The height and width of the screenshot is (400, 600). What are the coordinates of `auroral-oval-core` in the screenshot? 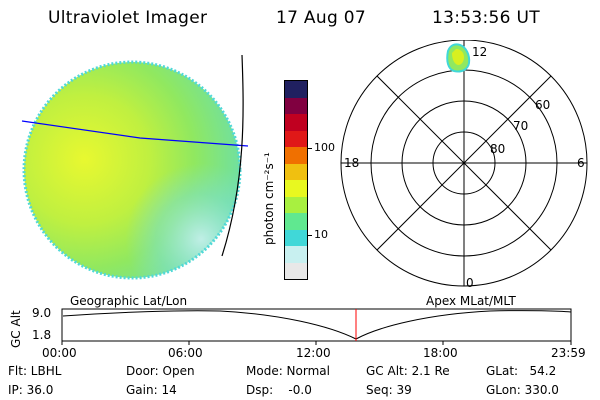 It's located at (458, 57).